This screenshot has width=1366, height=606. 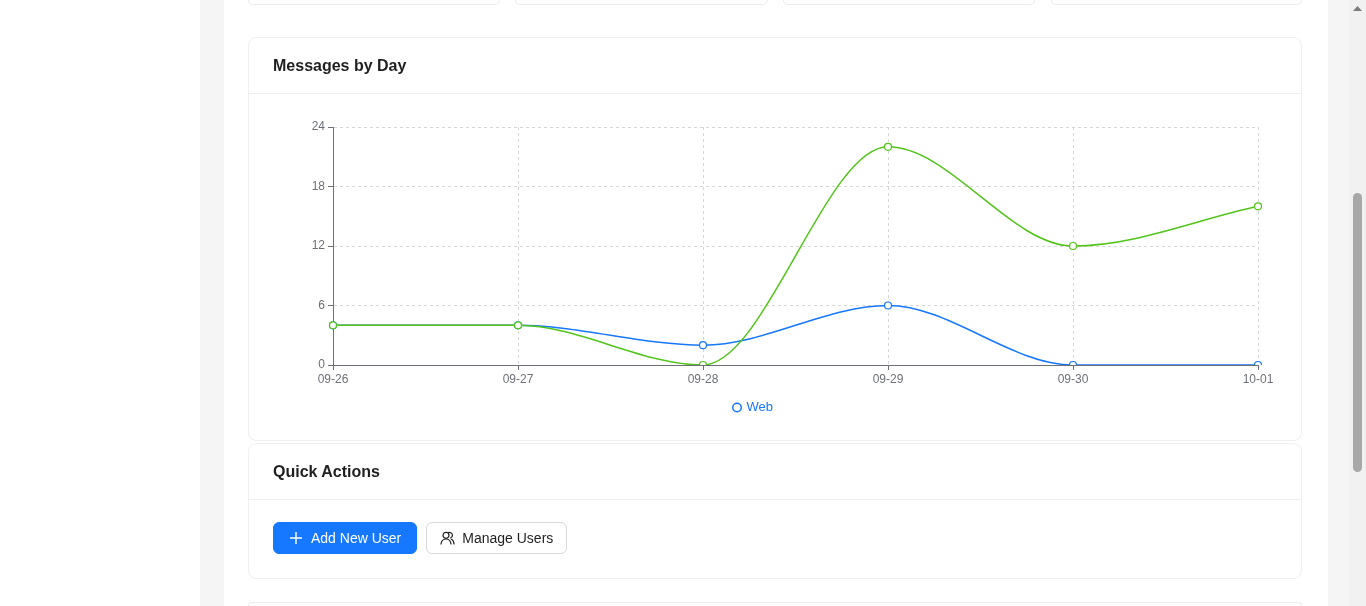 I want to click on x-tick-label: 09-30, so click(x=1073, y=378).